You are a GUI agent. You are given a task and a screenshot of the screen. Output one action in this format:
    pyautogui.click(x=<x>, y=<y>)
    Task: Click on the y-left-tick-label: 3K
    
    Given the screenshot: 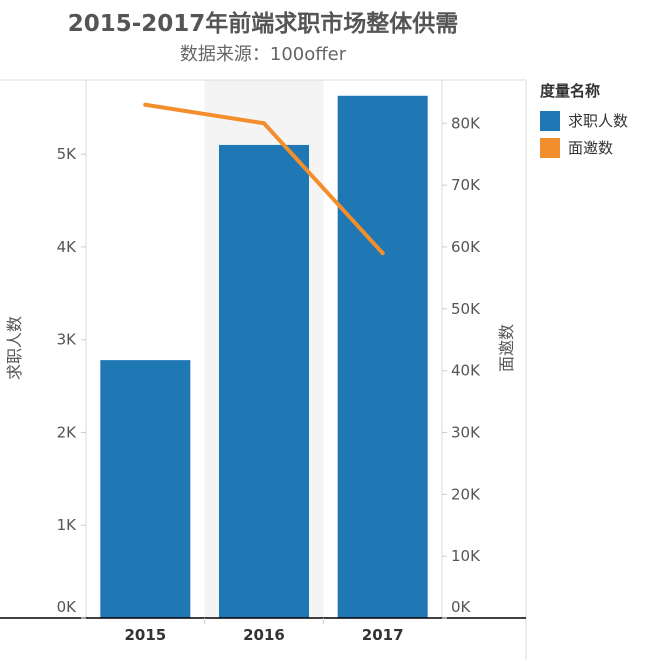 What is the action you would take?
    pyautogui.click(x=67, y=340)
    